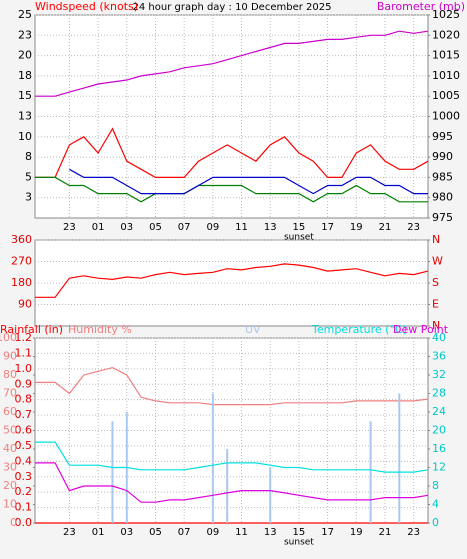  What do you see at coordinates (435, 522) in the screenshot?
I see `y2-tick-label: 0` at bounding box center [435, 522].